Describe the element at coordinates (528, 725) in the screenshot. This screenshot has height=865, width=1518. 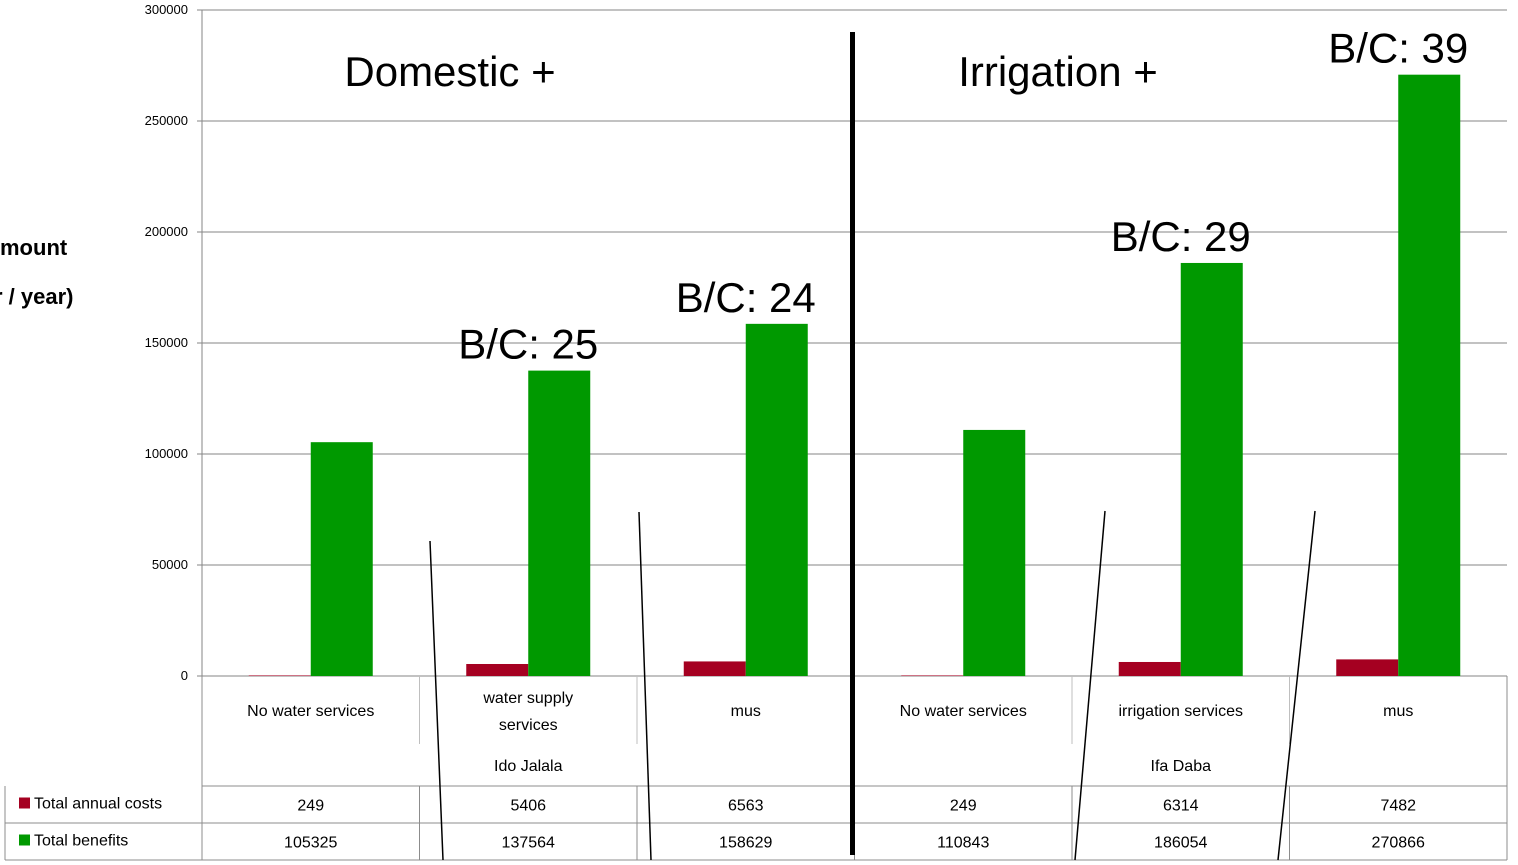
I see `category-label: services` at that location.